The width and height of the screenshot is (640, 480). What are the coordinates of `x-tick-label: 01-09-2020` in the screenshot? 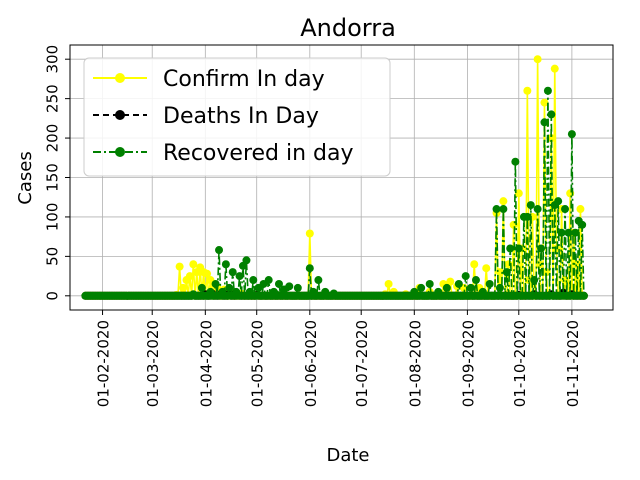 It's located at (468, 363).